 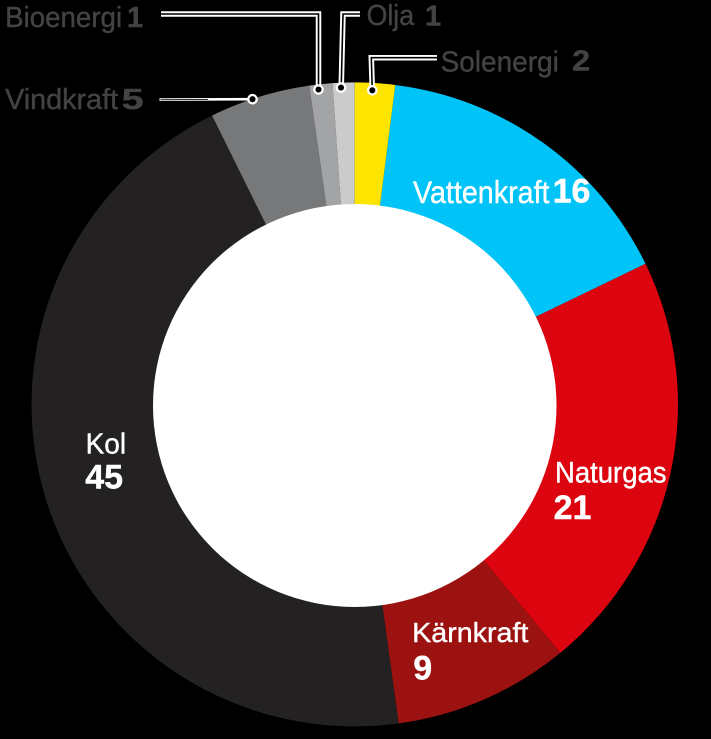 What do you see at coordinates (422, 669) in the screenshot?
I see `svg-text: 9` at bounding box center [422, 669].